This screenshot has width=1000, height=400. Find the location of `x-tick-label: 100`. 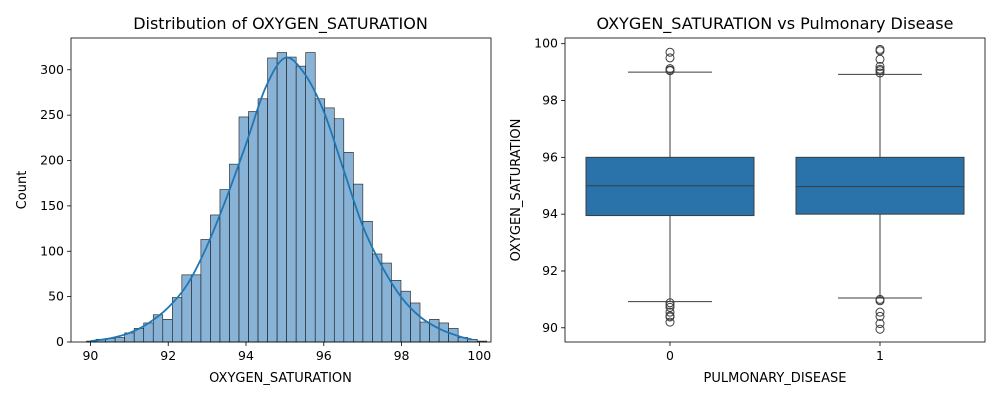

x-tick-label: 100 is located at coordinates (479, 355).